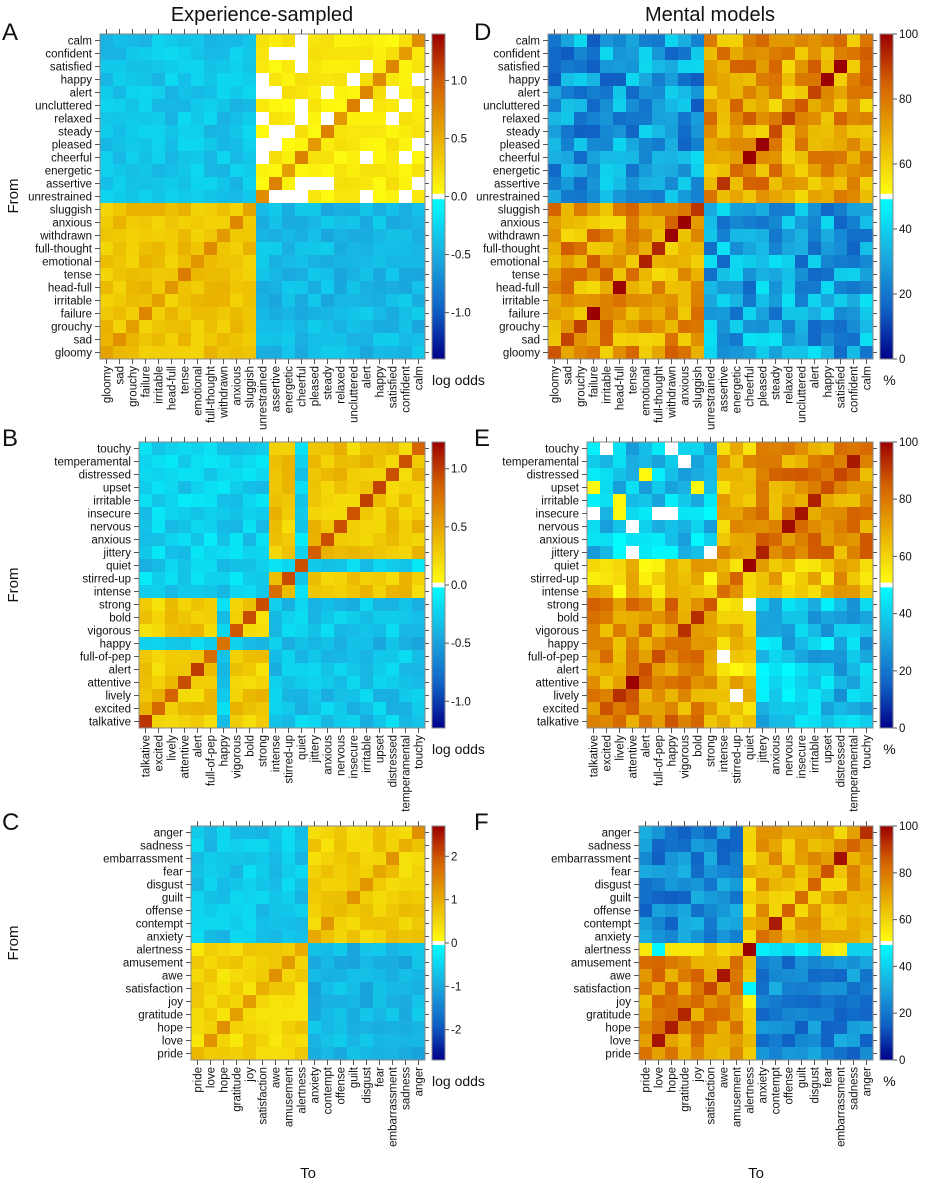 The width and height of the screenshot is (939, 1200). Describe the element at coordinates (161, 847) in the screenshot. I see `row-label: sadness` at that location.